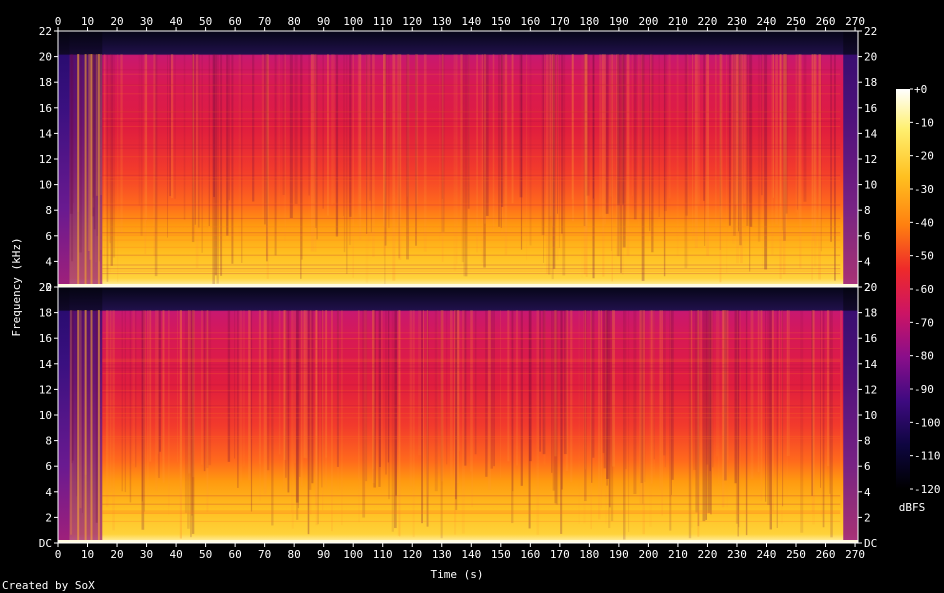  Describe the element at coordinates (826, 554) in the screenshot. I see `x-tick-label: 260` at that location.